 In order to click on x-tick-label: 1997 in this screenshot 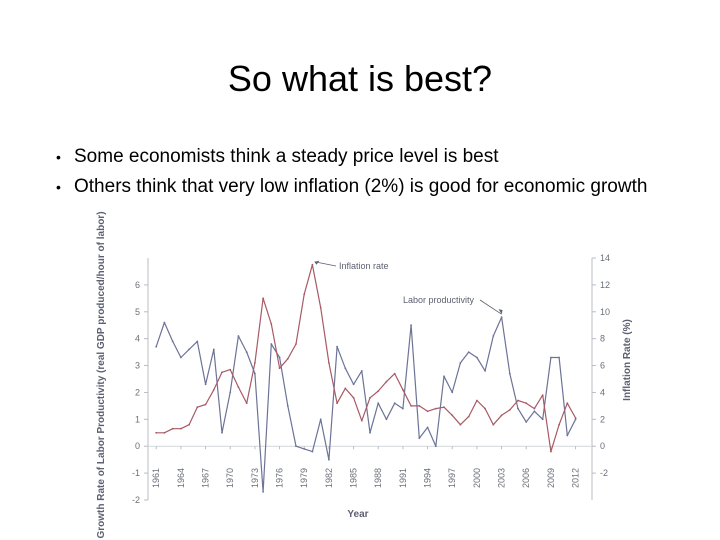, I will do `click(452, 478)`.